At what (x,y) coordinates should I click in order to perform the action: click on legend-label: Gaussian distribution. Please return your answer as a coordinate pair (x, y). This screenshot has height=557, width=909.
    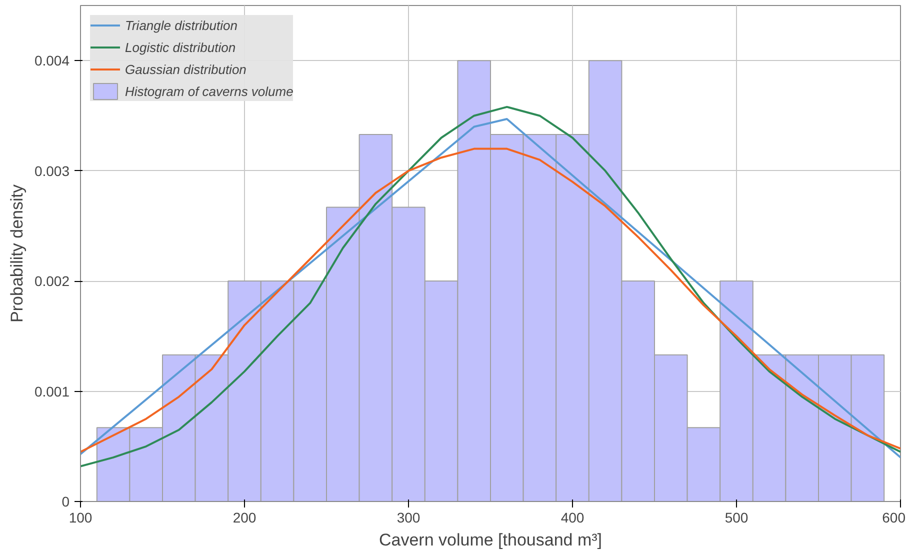
    Looking at the image, I should click on (185, 69).